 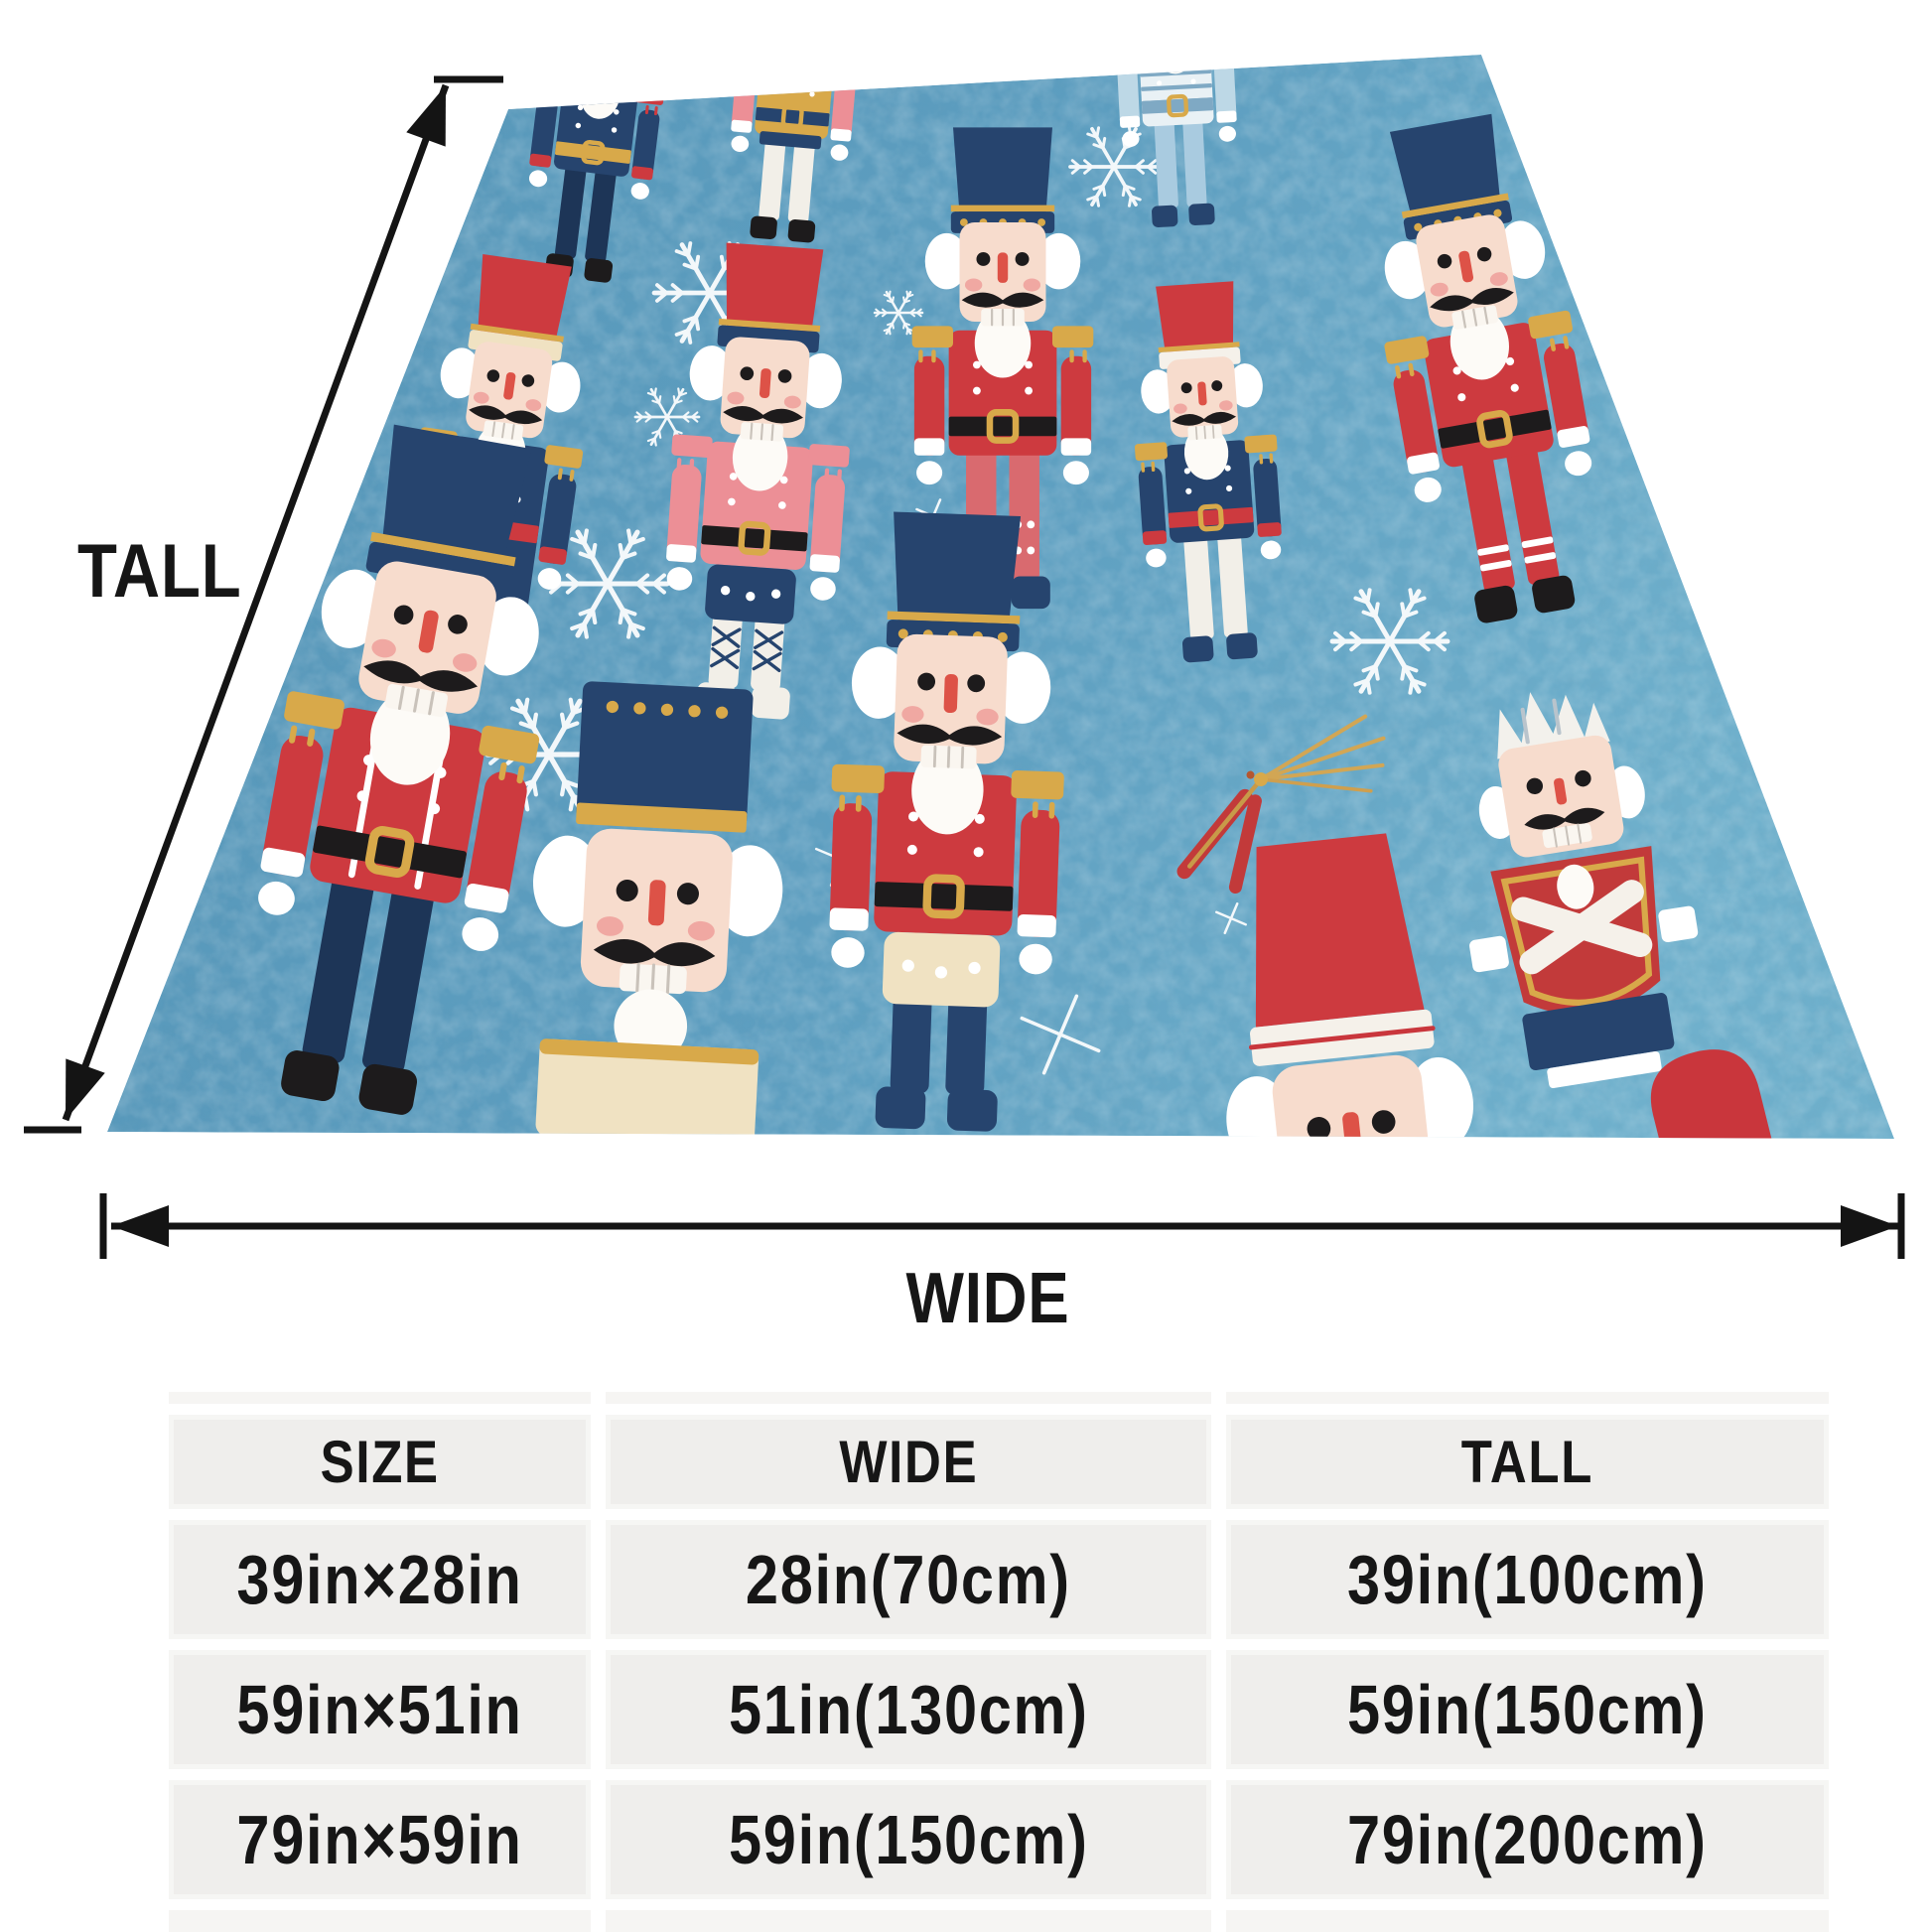 I want to click on tall-dimension-label: TALL, so click(x=173, y=572).